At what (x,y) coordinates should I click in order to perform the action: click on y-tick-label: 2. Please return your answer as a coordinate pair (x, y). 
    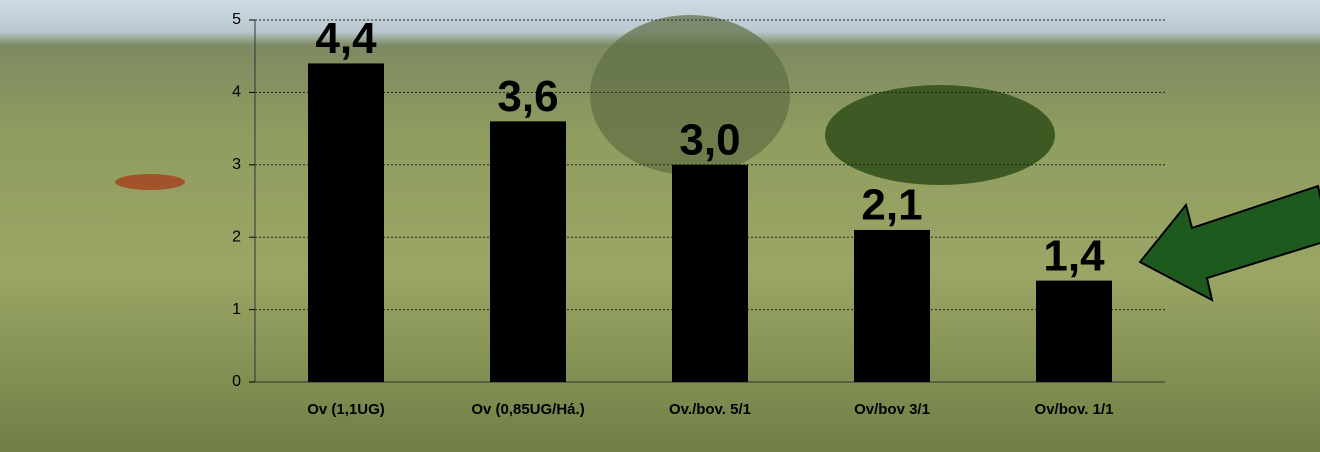
    Looking at the image, I should click on (236, 236).